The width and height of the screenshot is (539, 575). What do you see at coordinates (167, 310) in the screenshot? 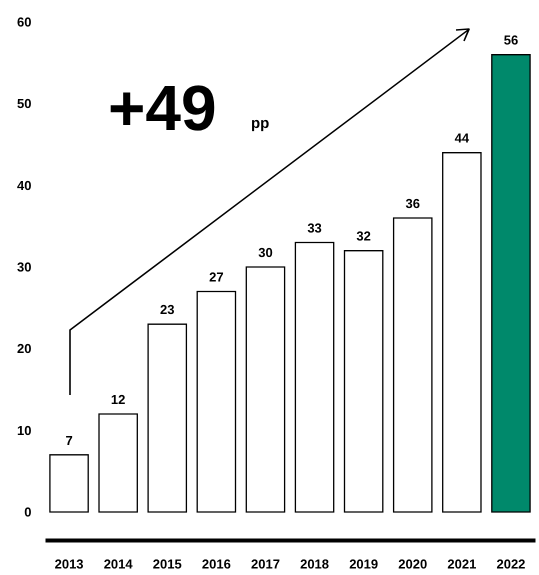
I see `data-label: 23` at bounding box center [167, 310].